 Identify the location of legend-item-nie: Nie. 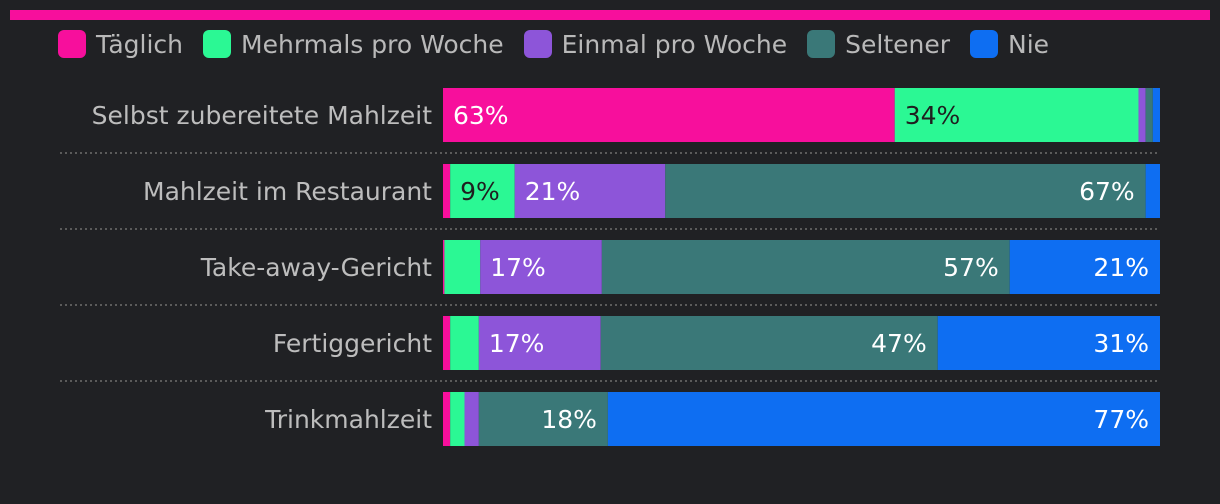
(1009, 44).